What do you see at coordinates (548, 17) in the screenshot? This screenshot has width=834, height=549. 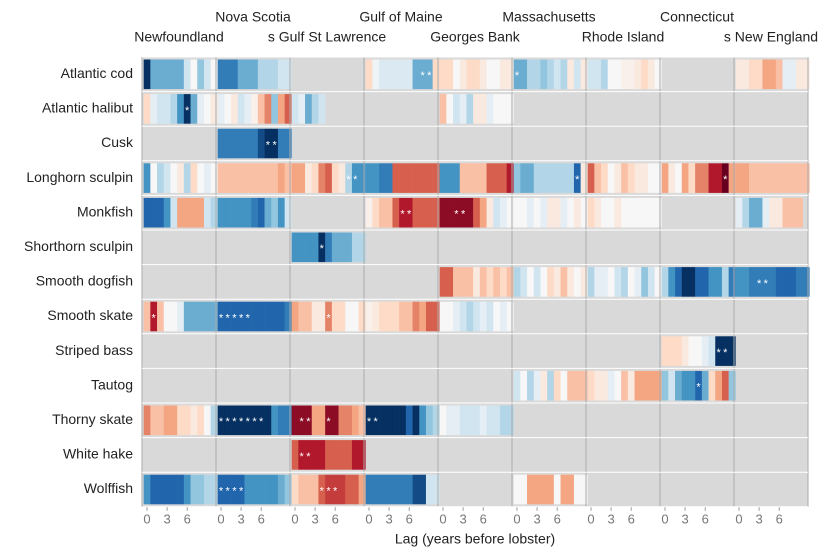 I see `region-label: Massachusetts` at bounding box center [548, 17].